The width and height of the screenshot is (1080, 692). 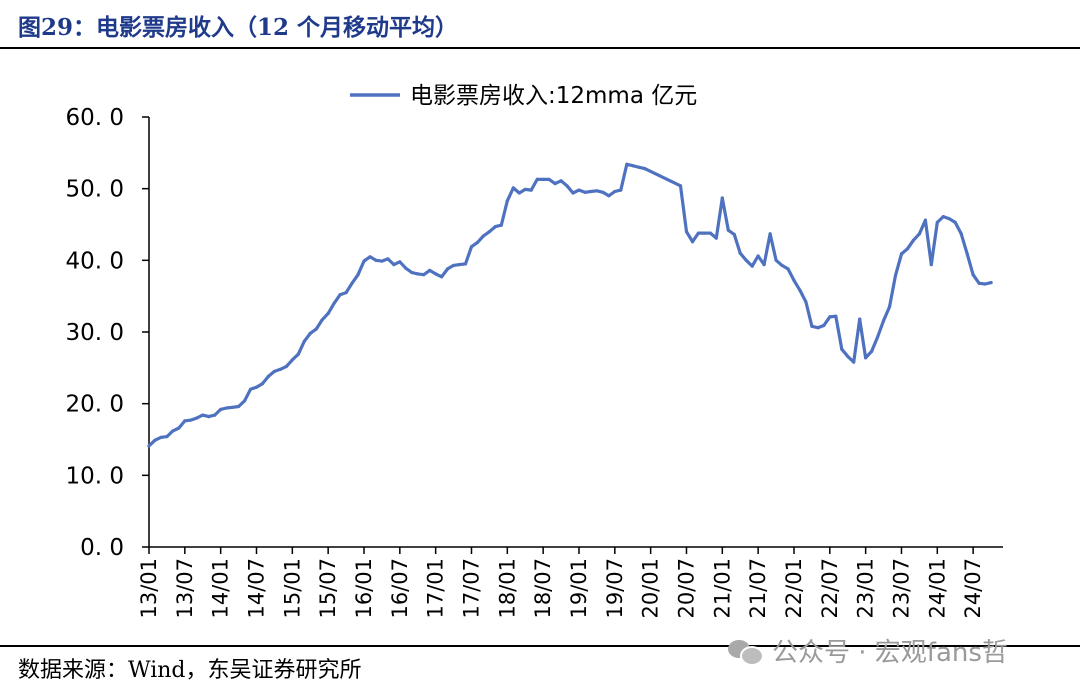 What do you see at coordinates (758, 588) in the screenshot?
I see `x-tick-label: 21/07` at bounding box center [758, 588].